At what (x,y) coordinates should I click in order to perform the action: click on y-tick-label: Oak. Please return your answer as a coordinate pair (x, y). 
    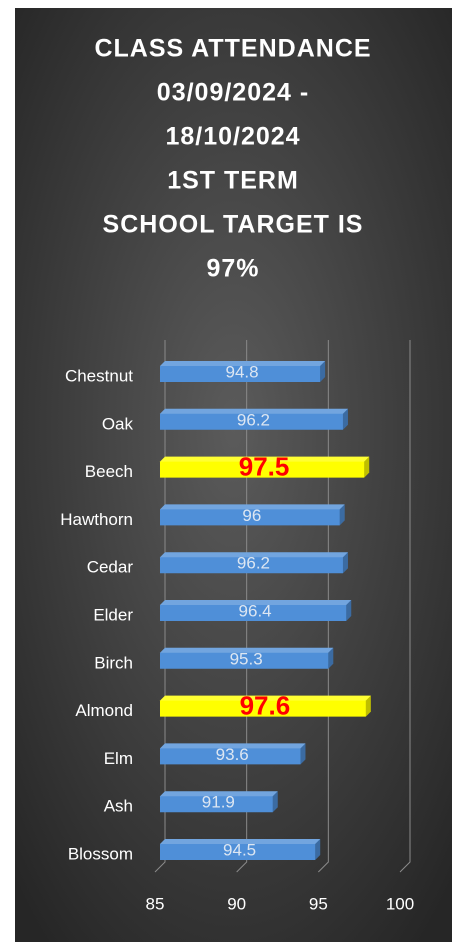
    Looking at the image, I should click on (118, 423).